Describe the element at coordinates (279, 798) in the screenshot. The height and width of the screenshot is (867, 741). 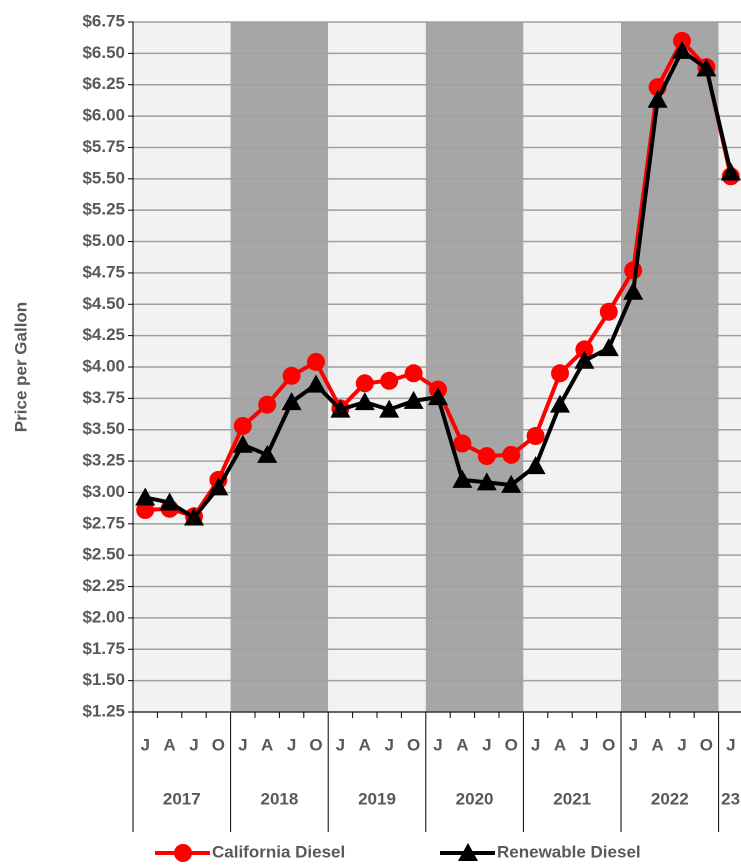
I see `year-label: 2018` at that location.